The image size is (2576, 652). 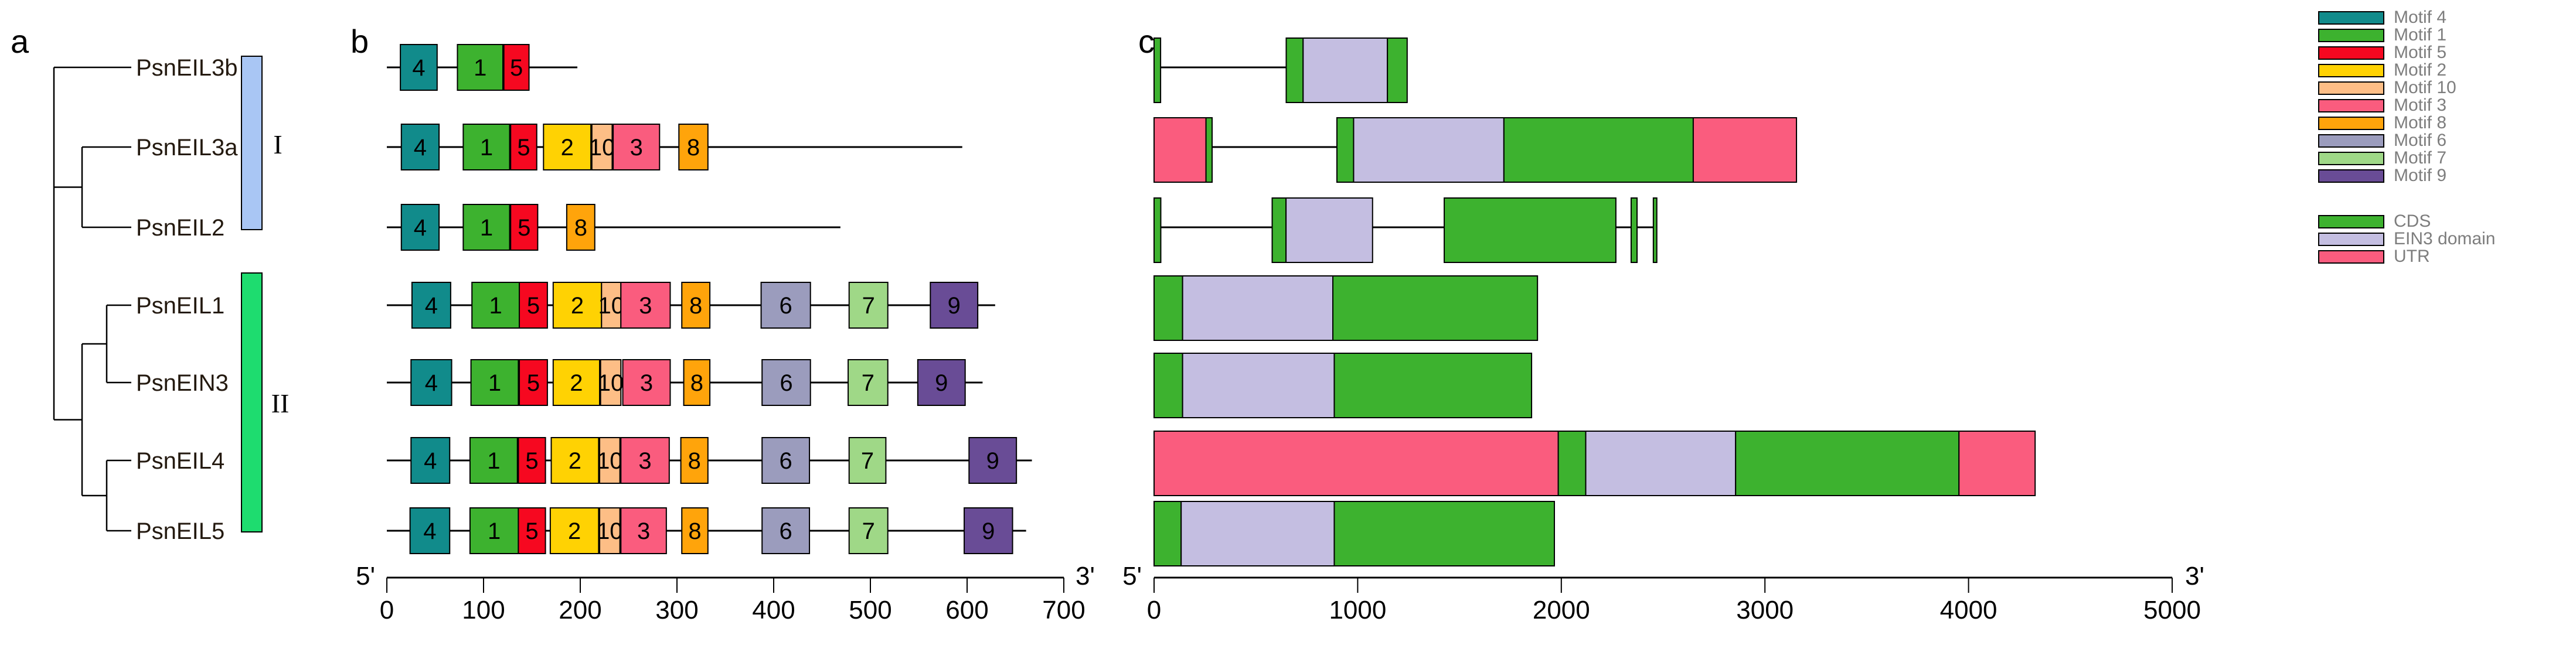 I want to click on axis-tick-label: 500, so click(x=870, y=610).